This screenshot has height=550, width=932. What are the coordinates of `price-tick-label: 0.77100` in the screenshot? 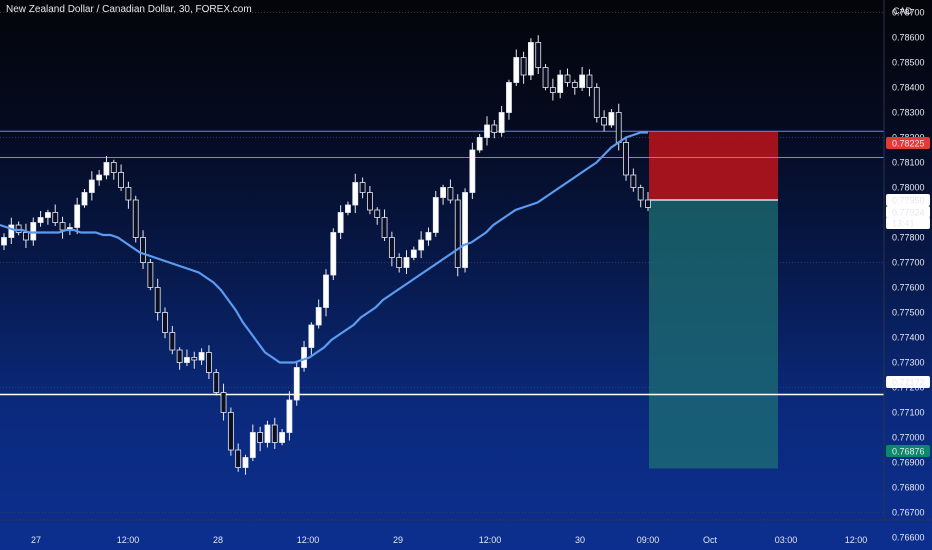 It's located at (908, 413).